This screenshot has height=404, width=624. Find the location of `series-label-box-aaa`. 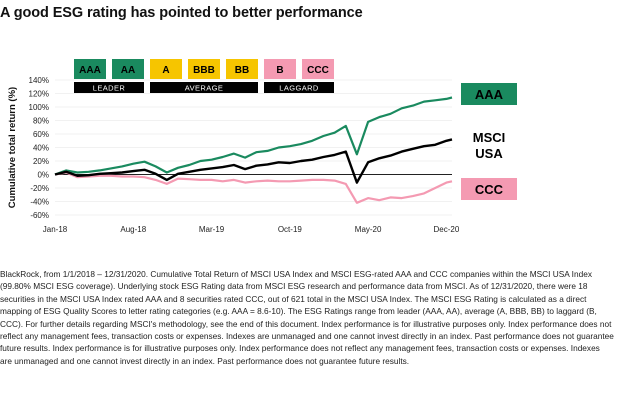

series-label-box-aaa is located at coordinates (489, 94).